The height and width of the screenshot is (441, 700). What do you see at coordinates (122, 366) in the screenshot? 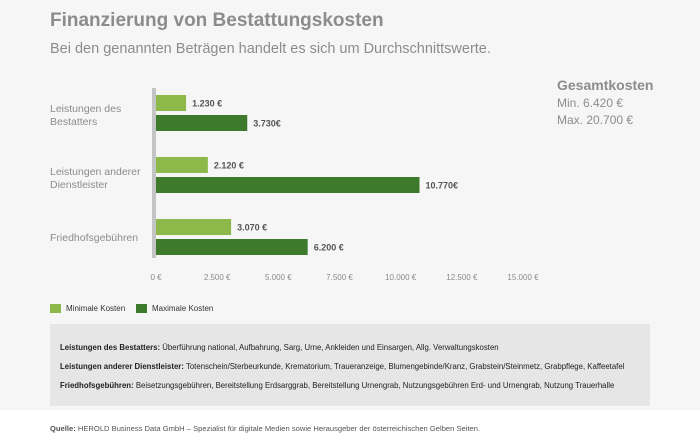
I see `note-label: Leistungen anderer Dienstleister:` at bounding box center [122, 366].